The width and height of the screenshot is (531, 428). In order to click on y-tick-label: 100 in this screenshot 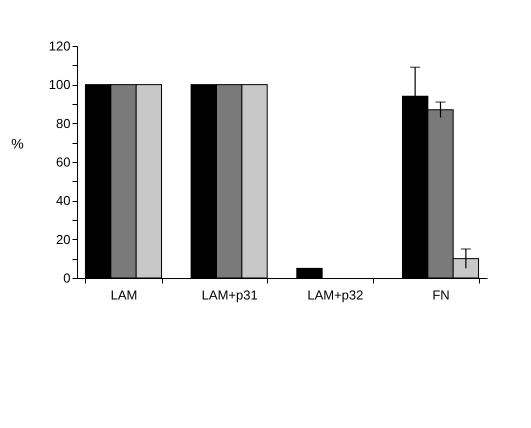, I will do `click(59, 84)`.